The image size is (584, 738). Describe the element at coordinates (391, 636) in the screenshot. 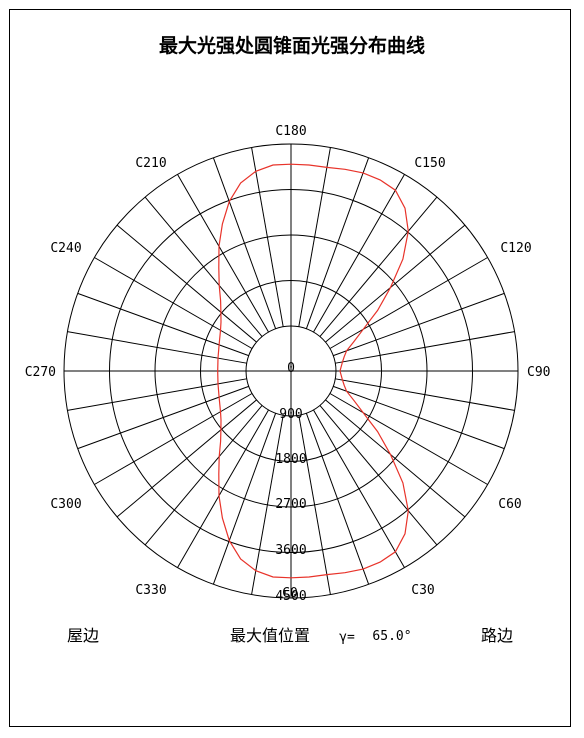

I see `gamma-value: 65.0°` at that location.